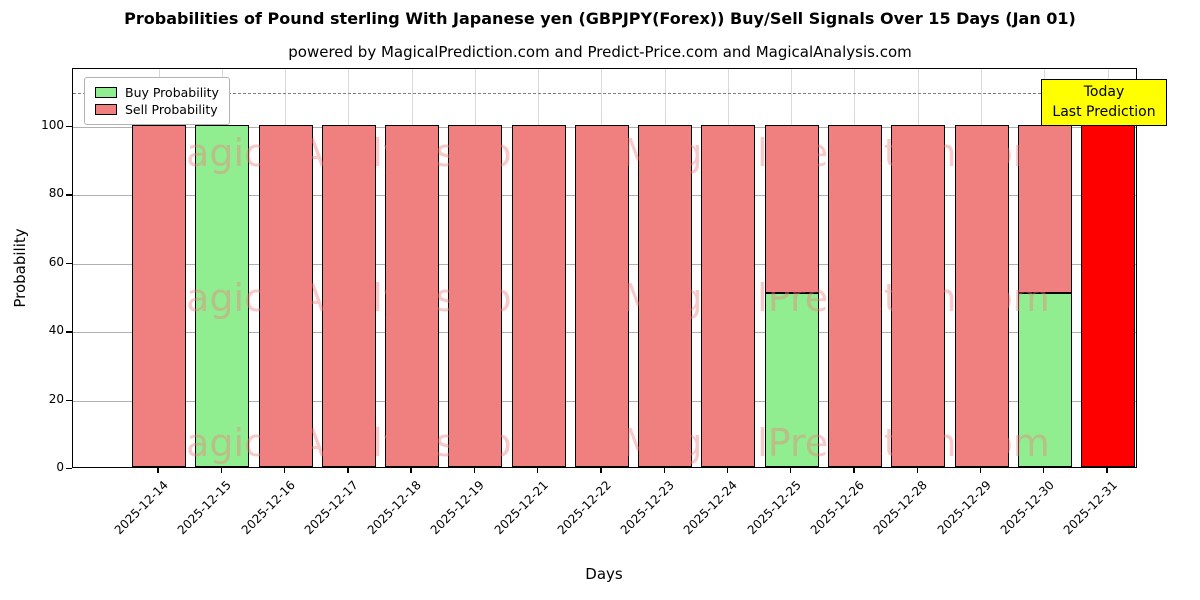 The height and width of the screenshot is (600, 1200). Describe the element at coordinates (141, 508) in the screenshot. I see `x-tick-label: 2025-12-14` at that location.